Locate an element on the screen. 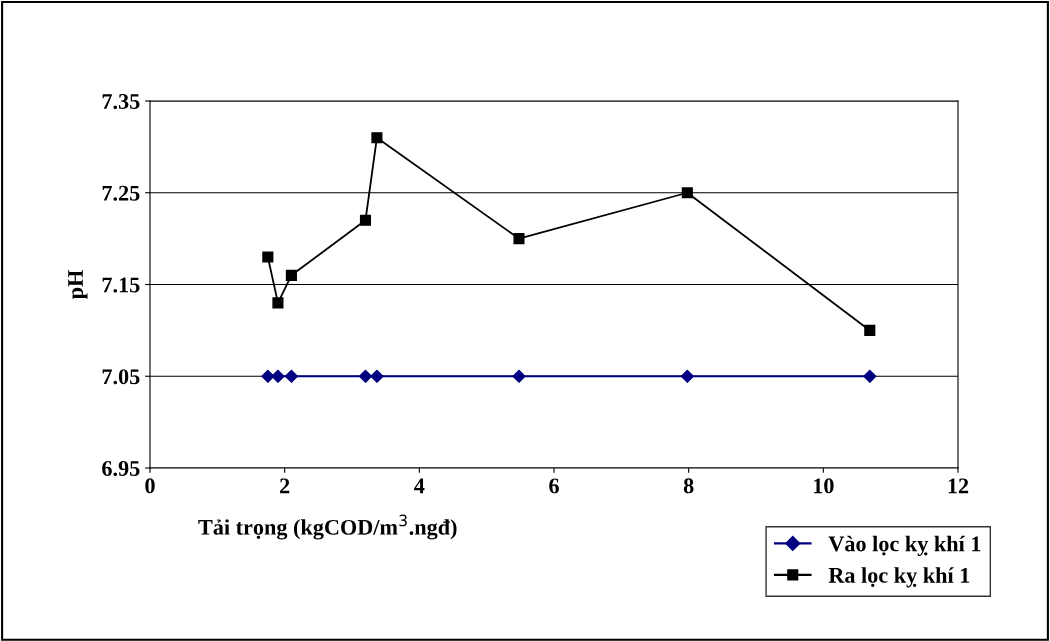 The height and width of the screenshot is (641, 1050). x-tick-label: 6 is located at coordinates (554, 486).